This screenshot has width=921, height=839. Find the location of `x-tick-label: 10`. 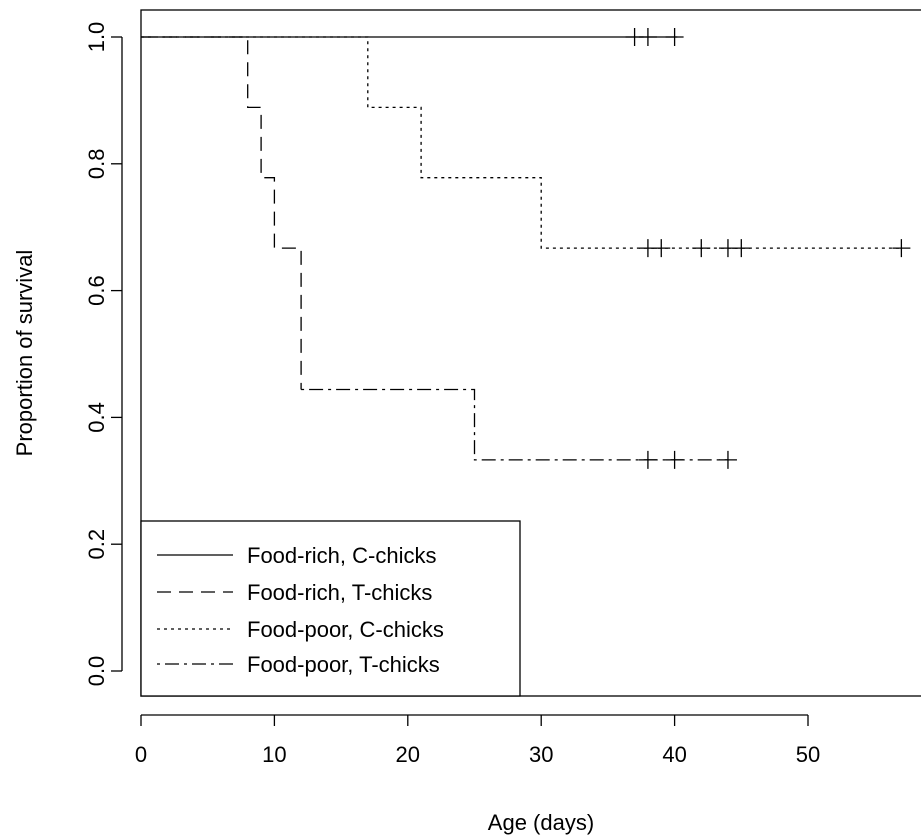

x-tick-label: 10 is located at coordinates (274, 754).